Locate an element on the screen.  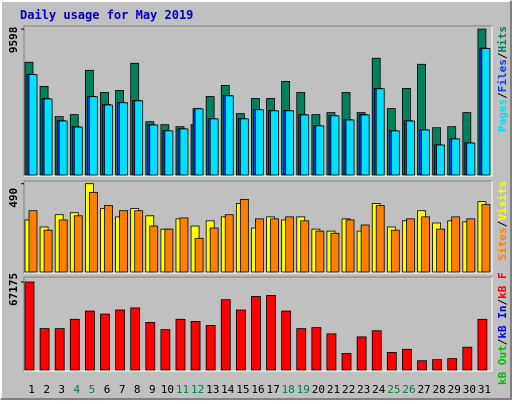
x-tick-label: 16 is located at coordinates (257, 389).